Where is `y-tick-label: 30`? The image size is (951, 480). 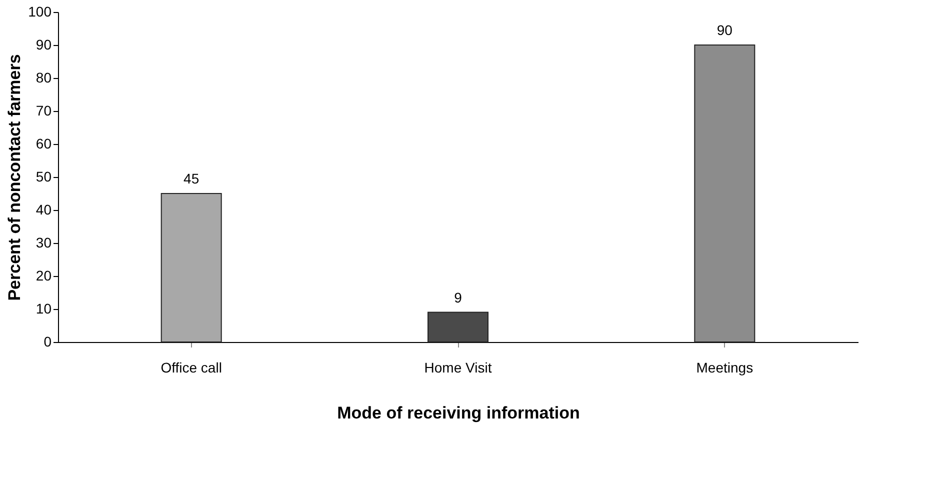
y-tick-label: 30 is located at coordinates (44, 242).